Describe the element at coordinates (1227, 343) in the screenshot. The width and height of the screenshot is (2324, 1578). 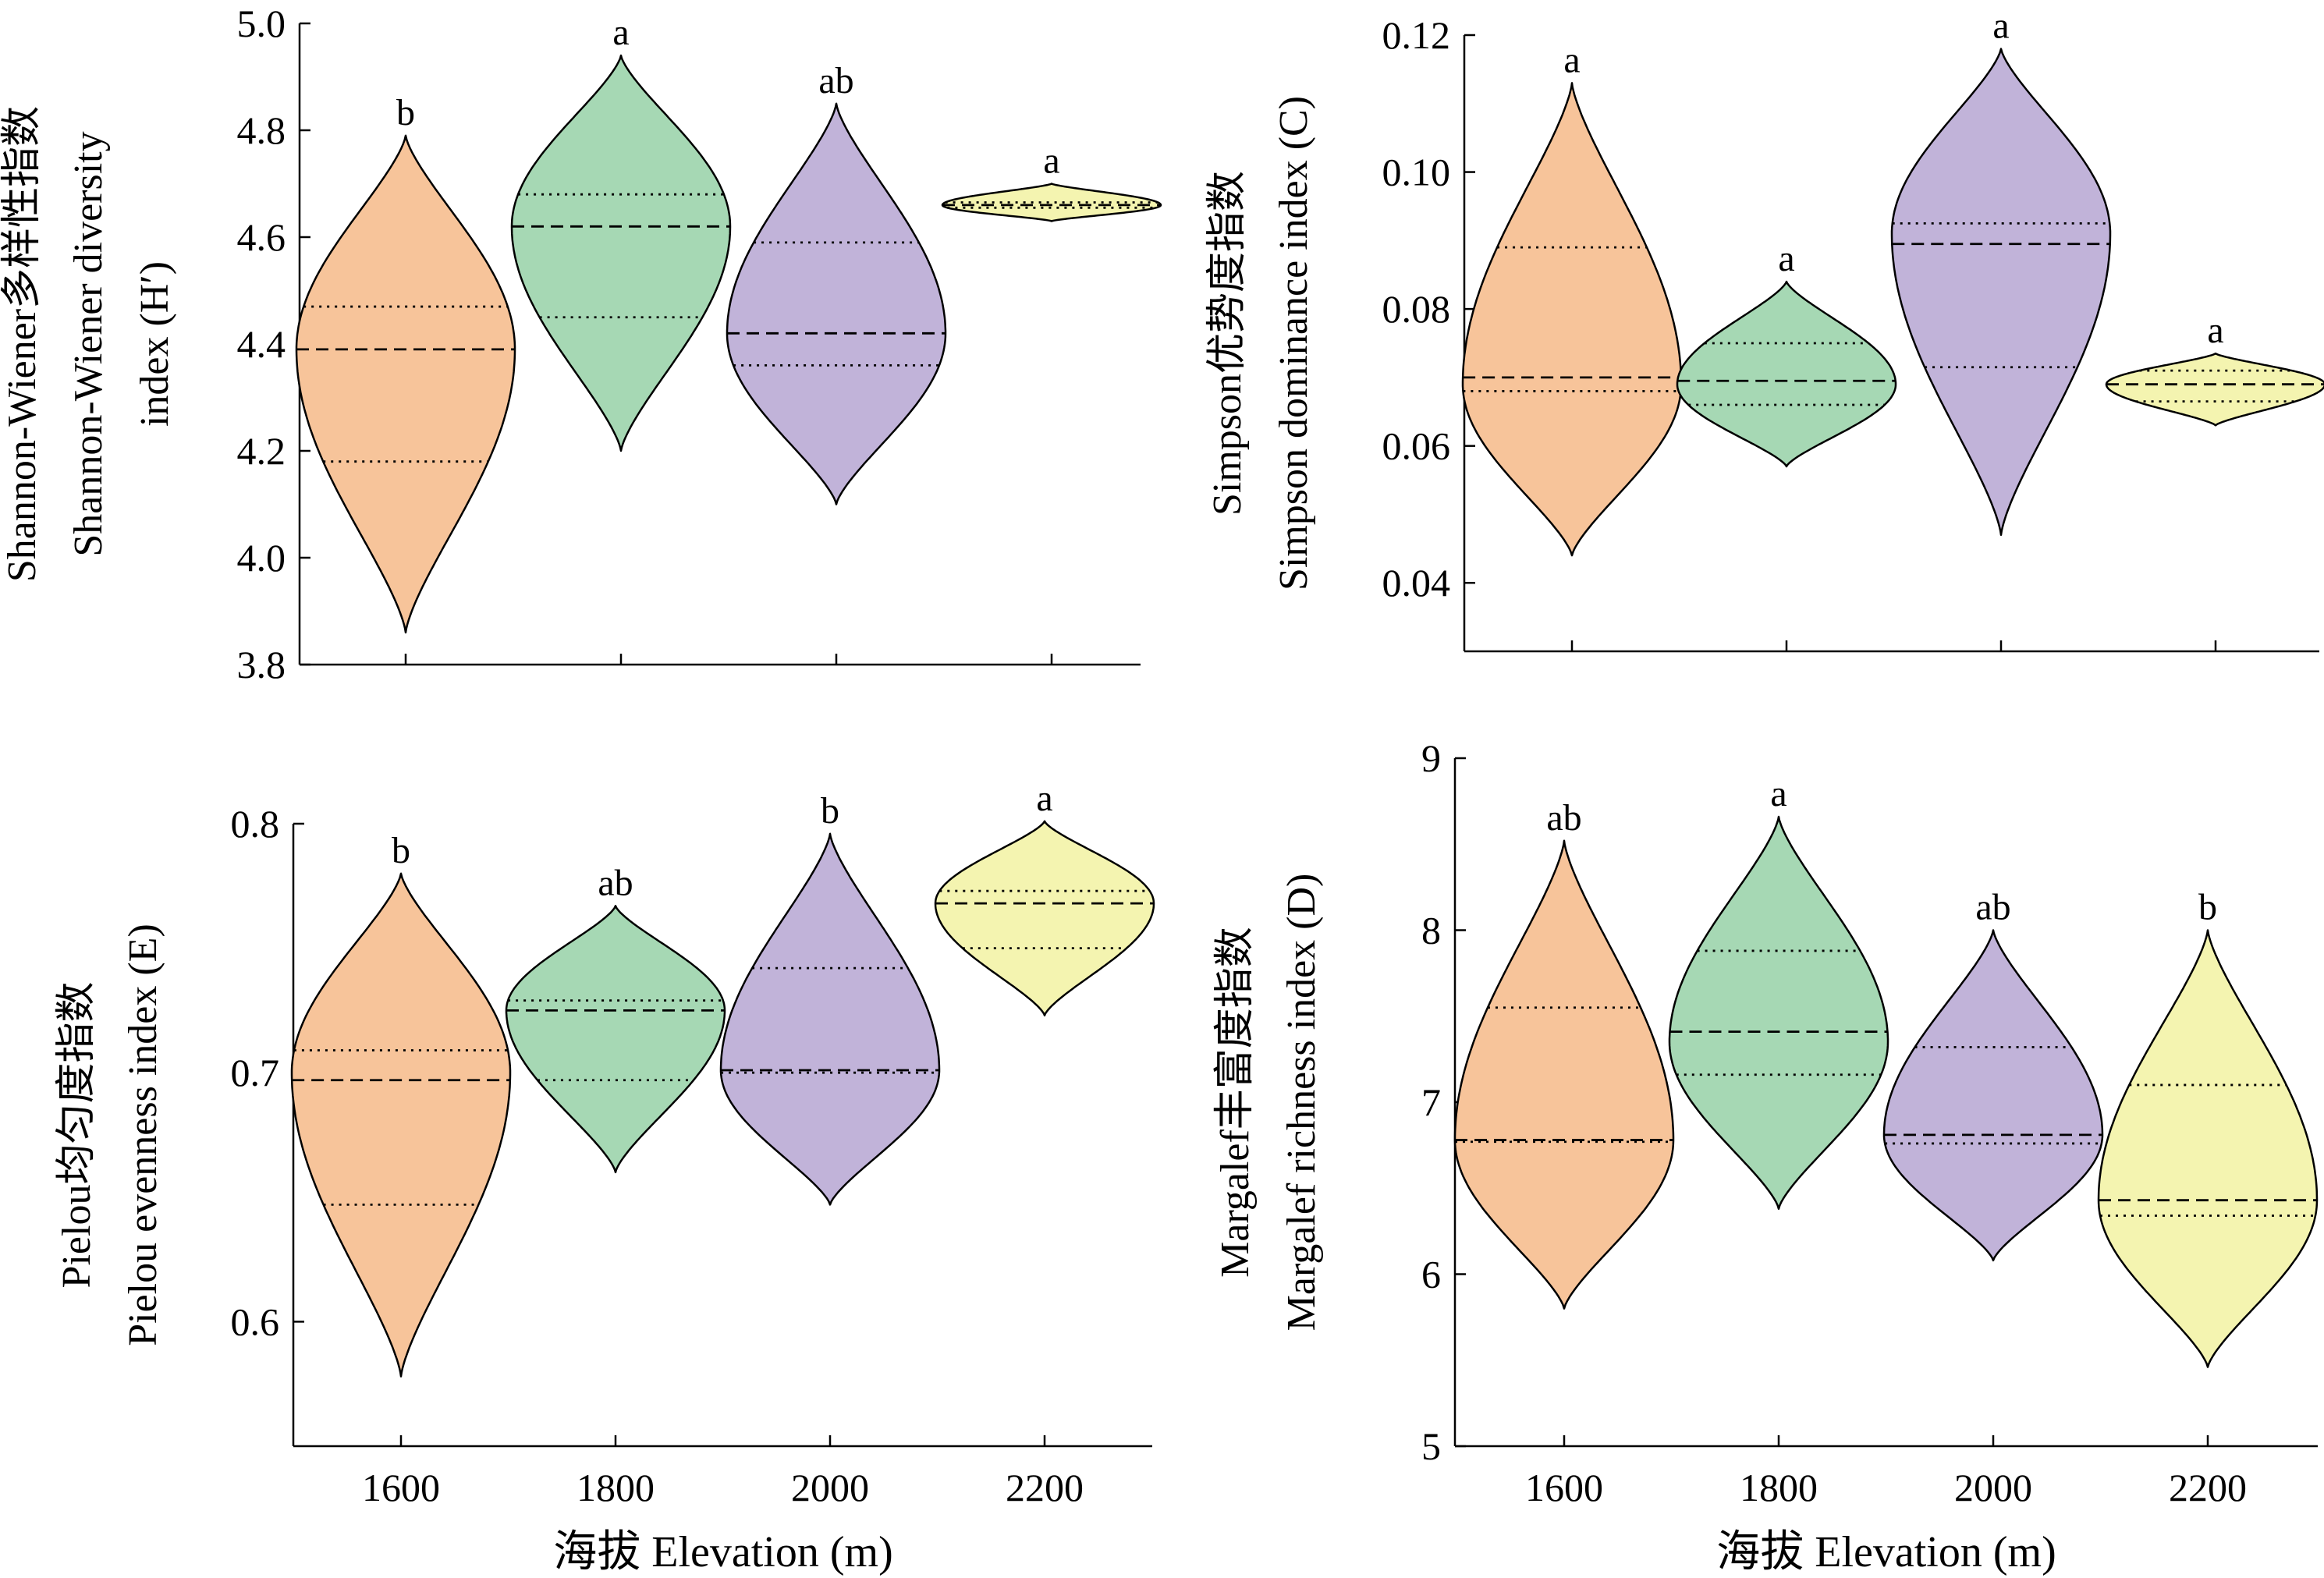
I see `y-axis-title-line: Simpson优势度指数` at that location.